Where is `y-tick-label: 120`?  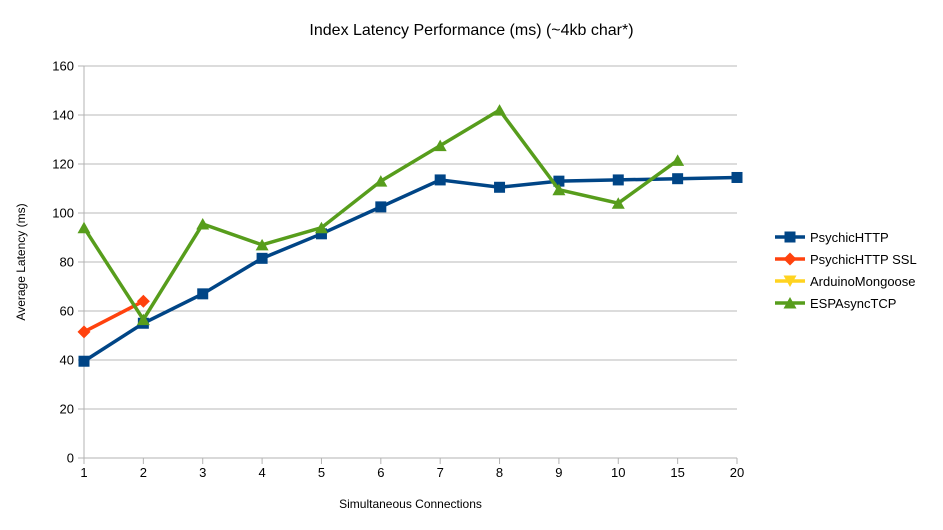 y-tick-label: 120 is located at coordinates (63, 164).